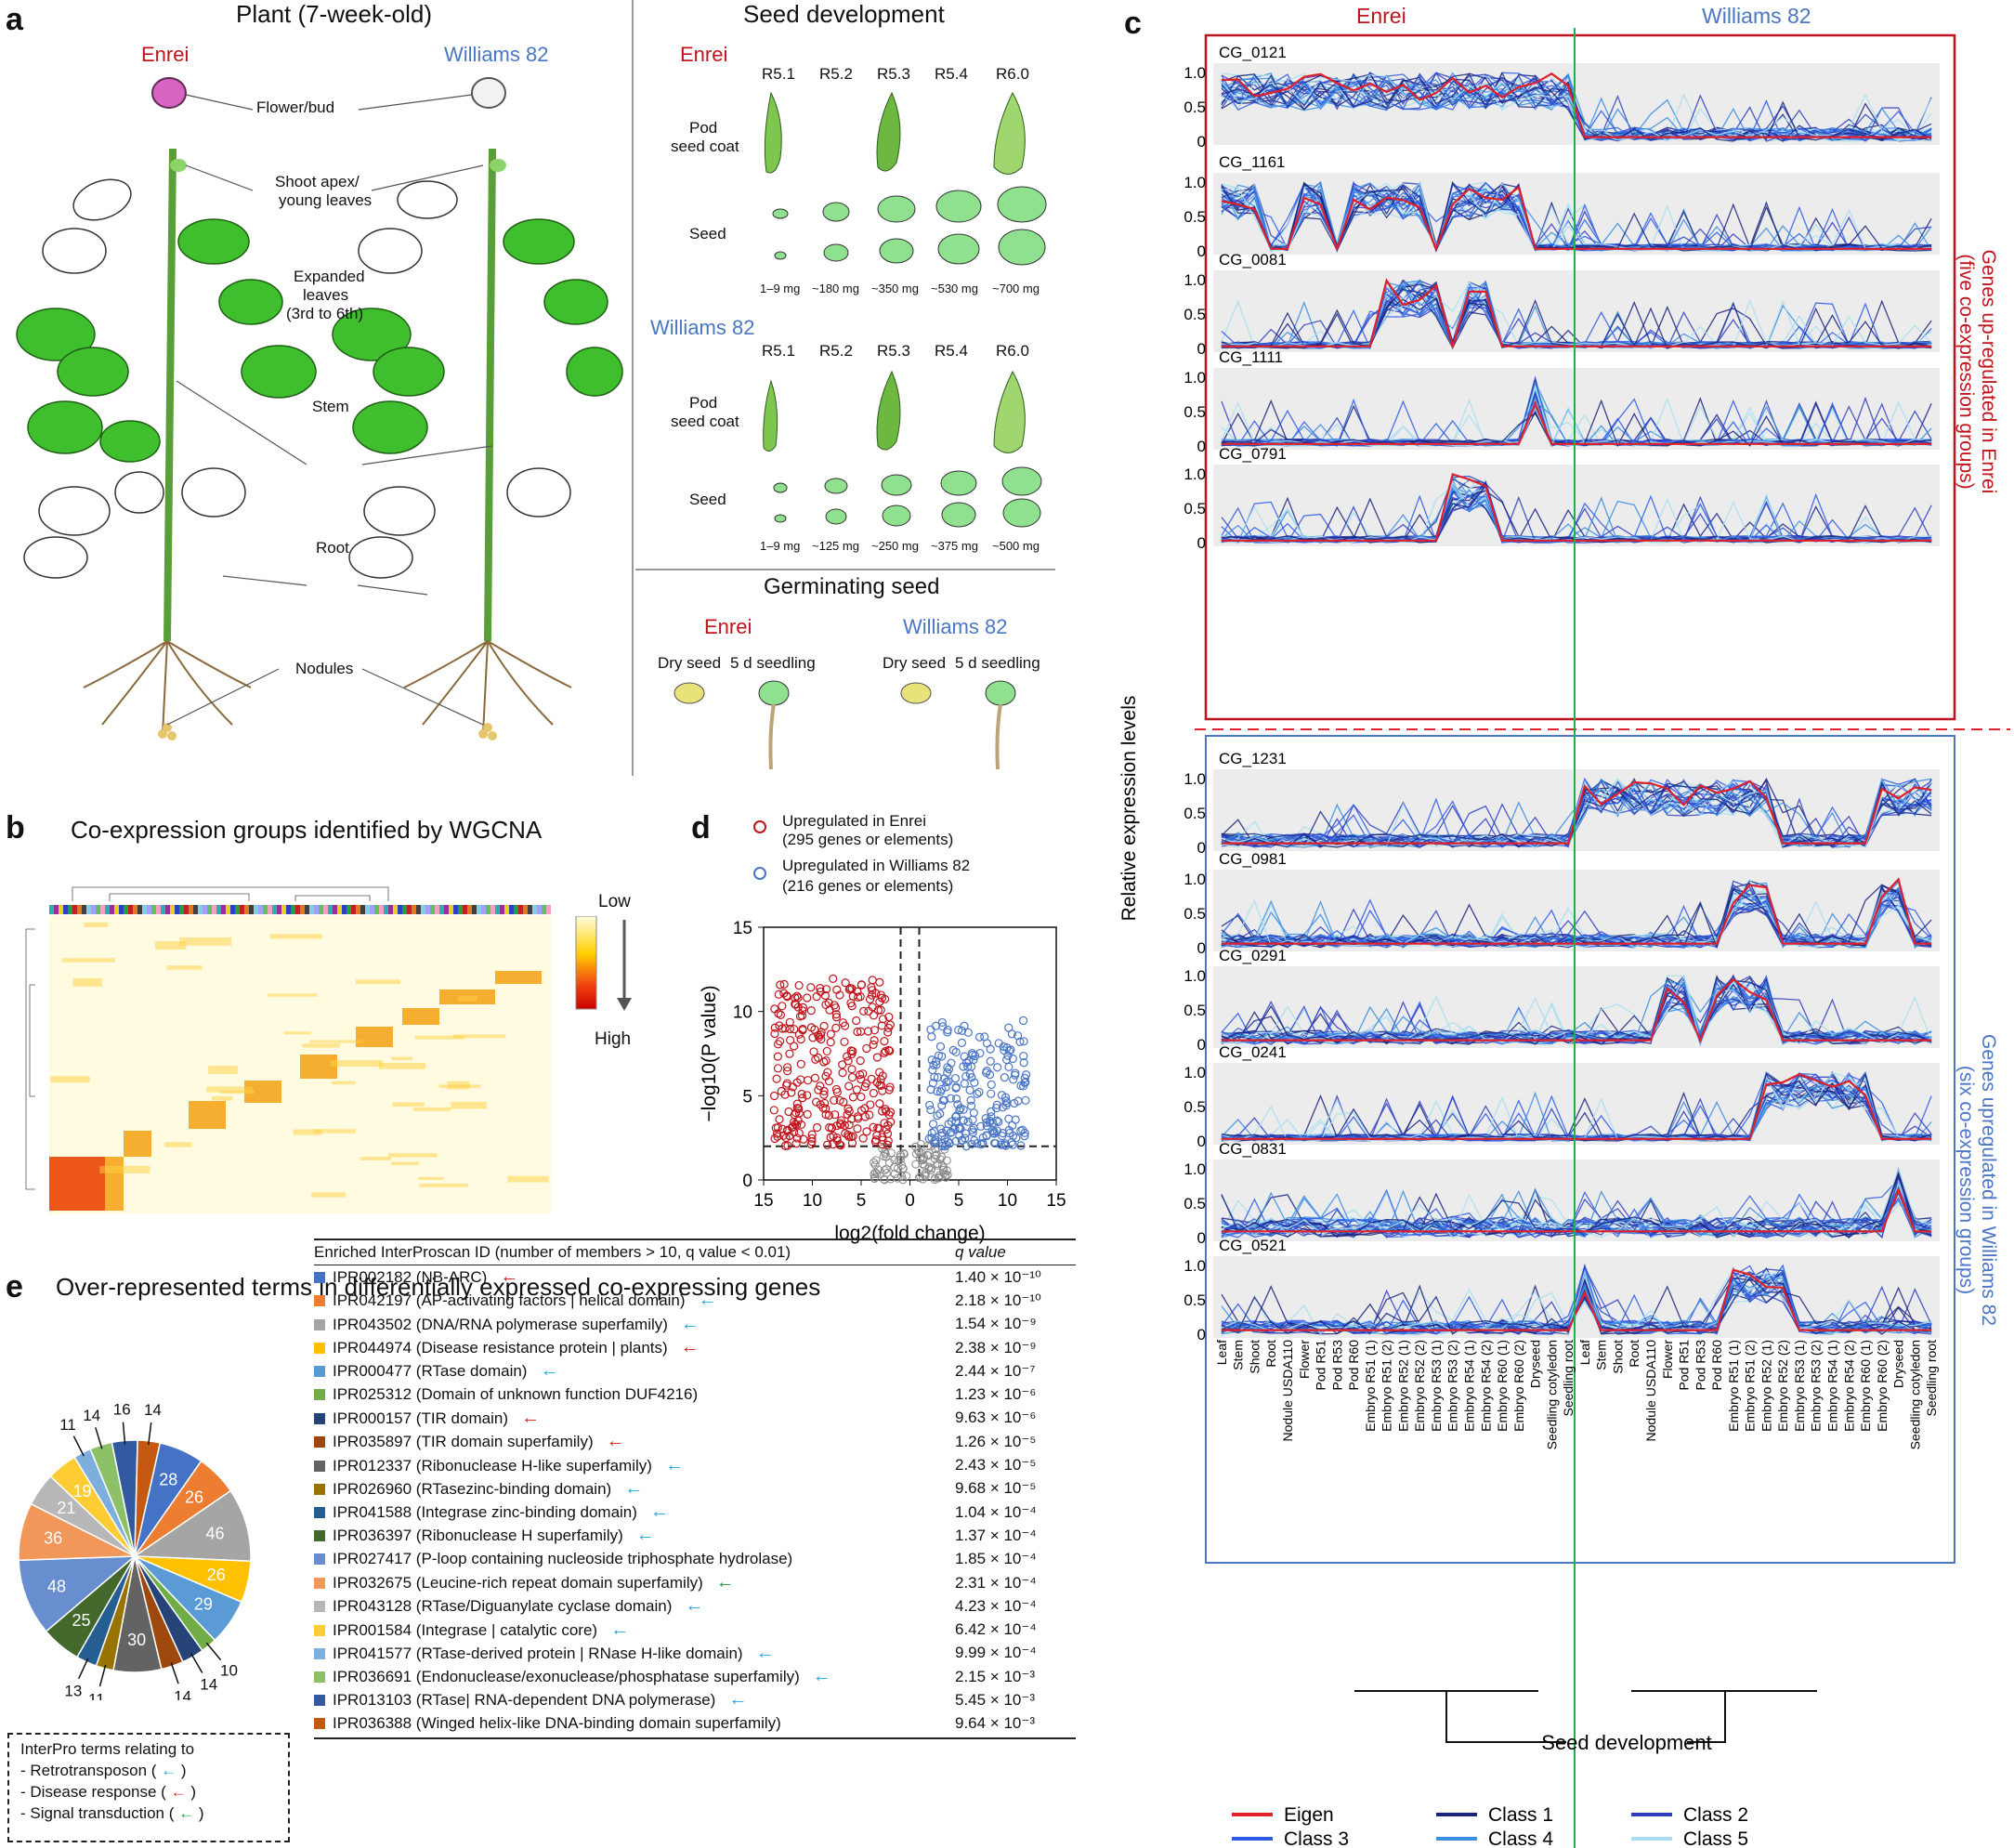 The image size is (2014, 1848). What do you see at coordinates (137, 1144) in the screenshot?
I see `module-block` at bounding box center [137, 1144].